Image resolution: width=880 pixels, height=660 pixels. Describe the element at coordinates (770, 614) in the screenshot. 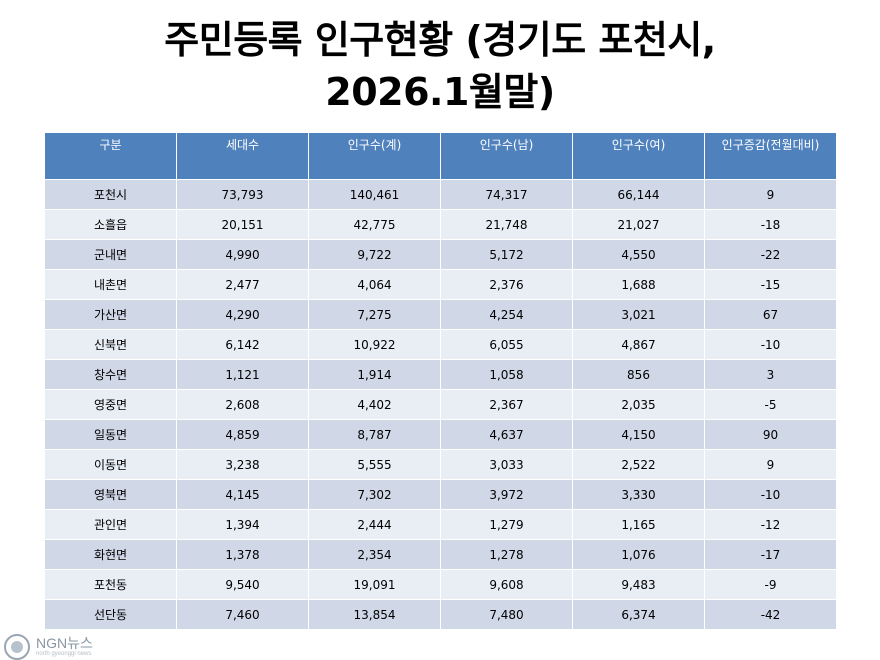

I see `table-cell: -42` at that location.